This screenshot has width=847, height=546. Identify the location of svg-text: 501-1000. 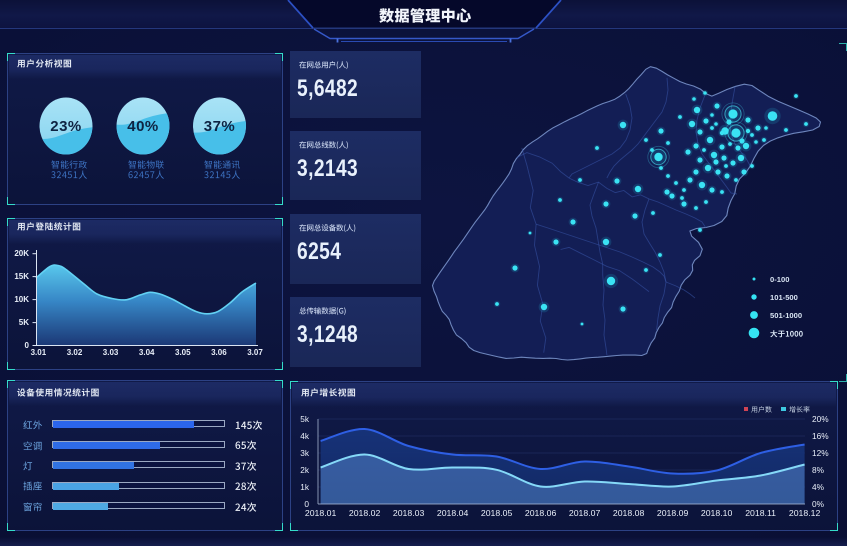
(786, 315).